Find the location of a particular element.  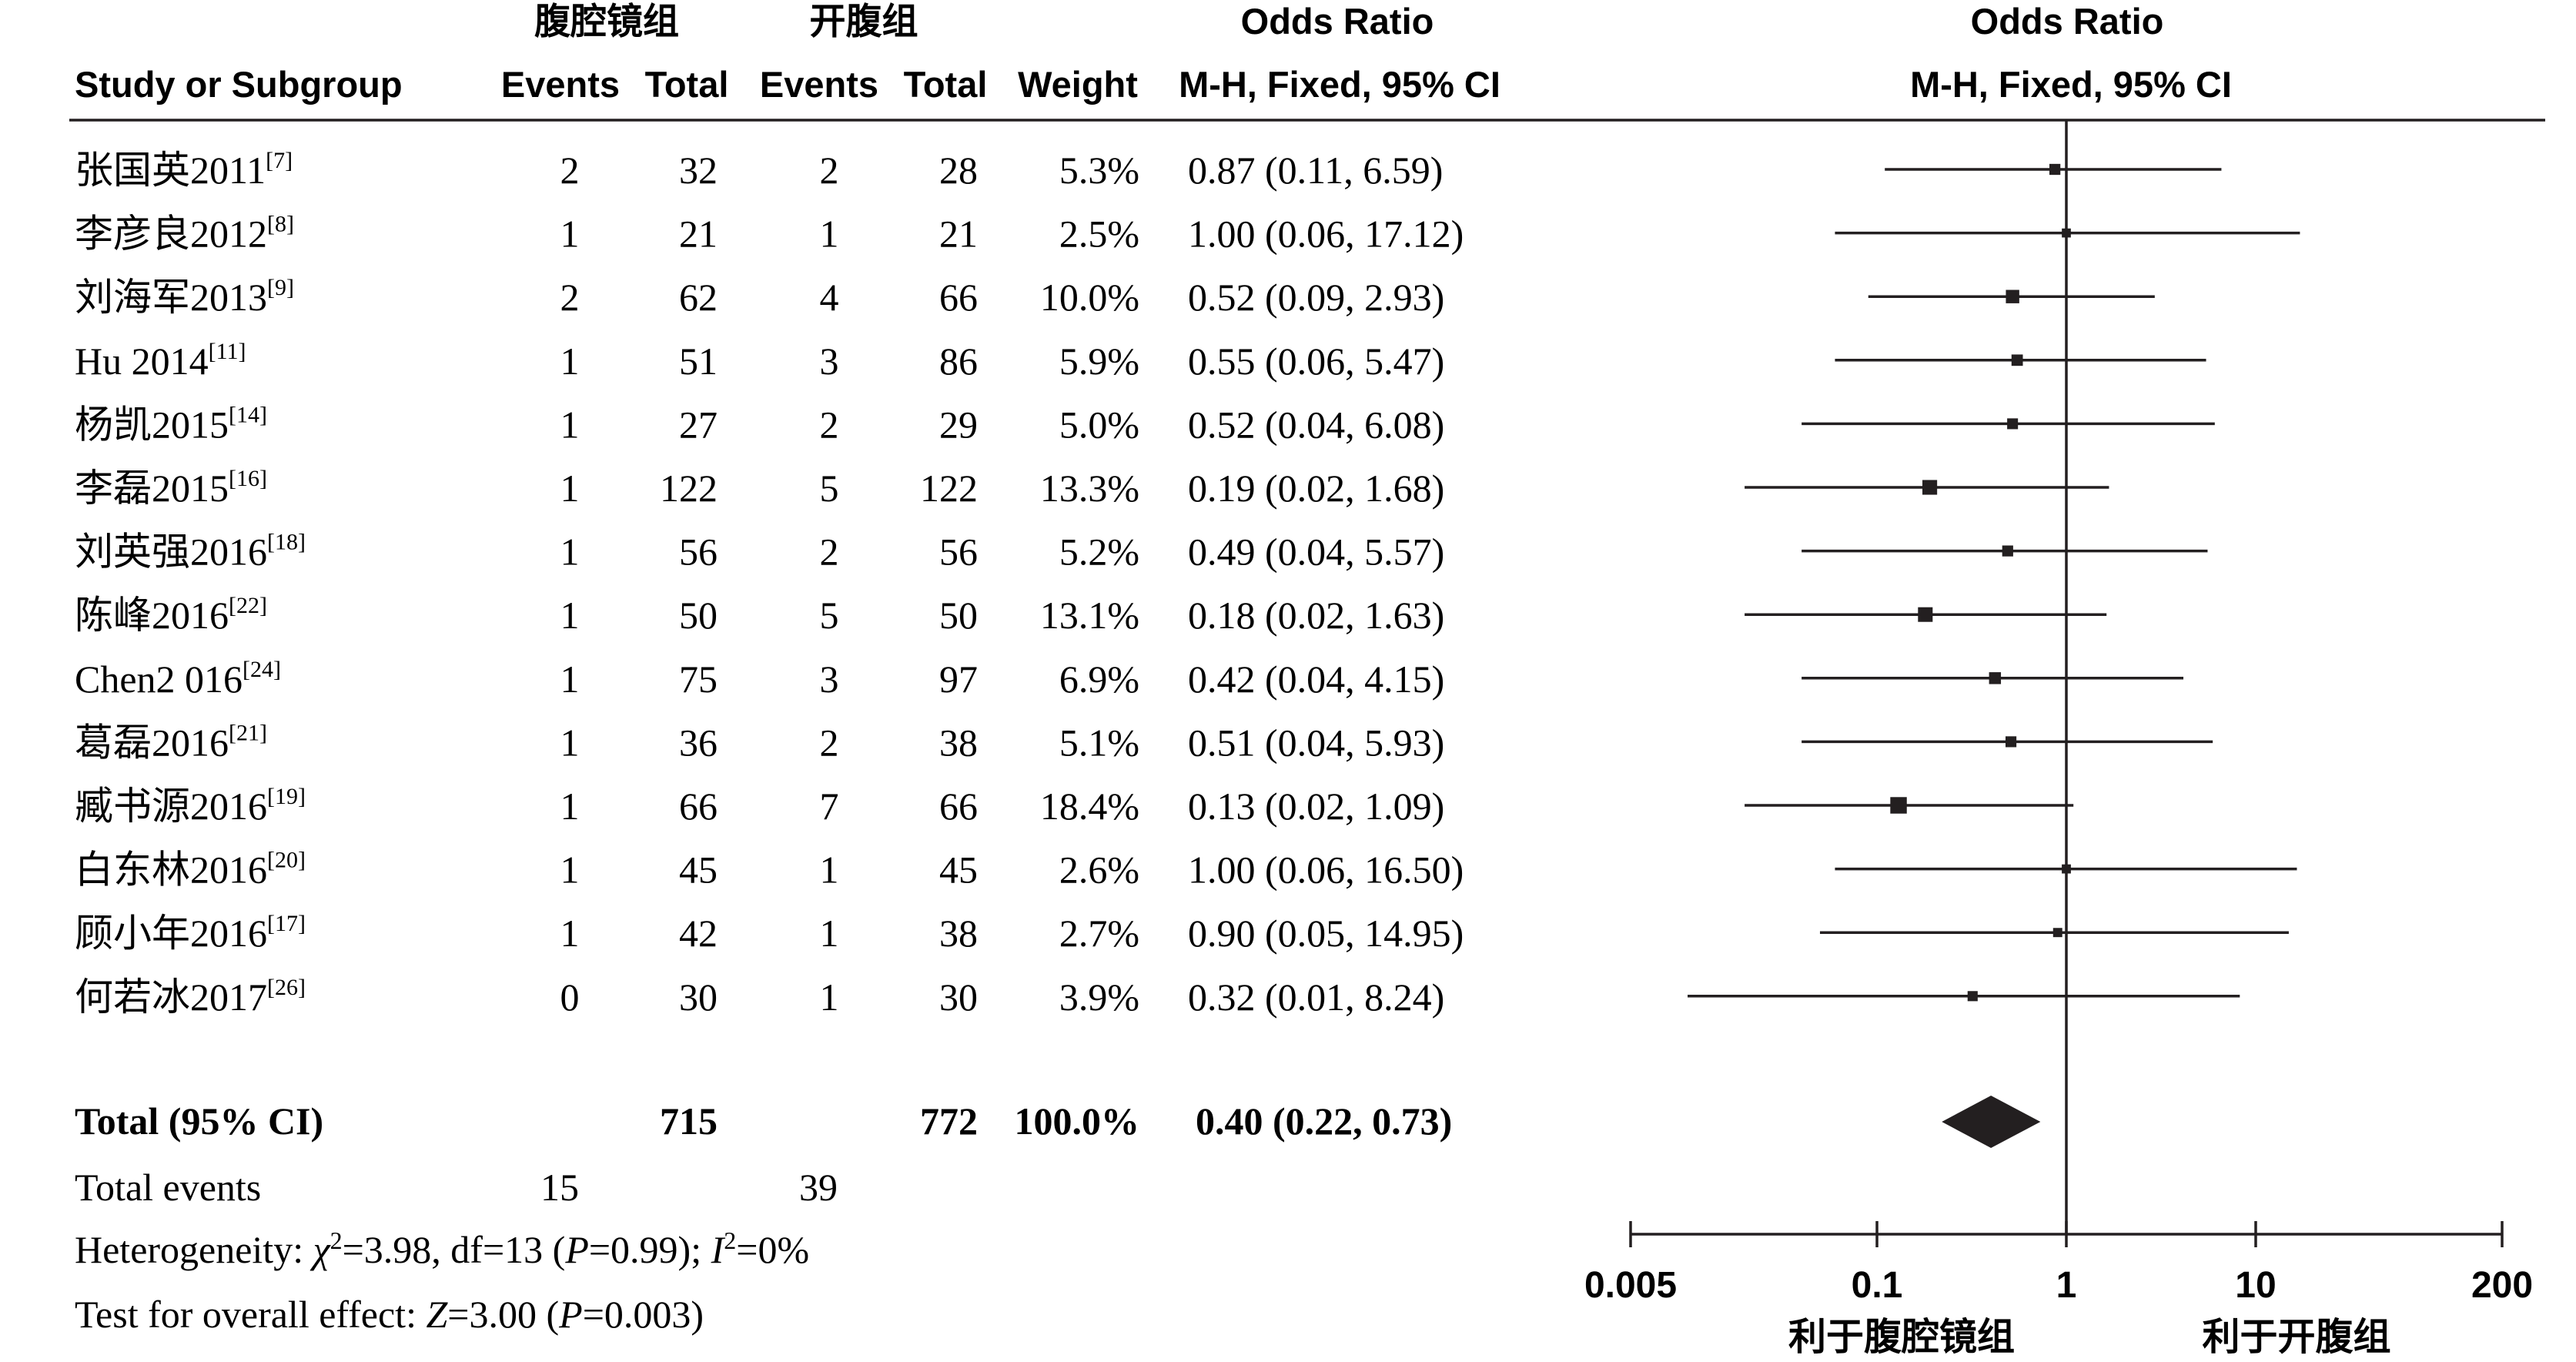

ci-cell: 0.90 (0.05, 14.95) is located at coordinates (1326, 933).